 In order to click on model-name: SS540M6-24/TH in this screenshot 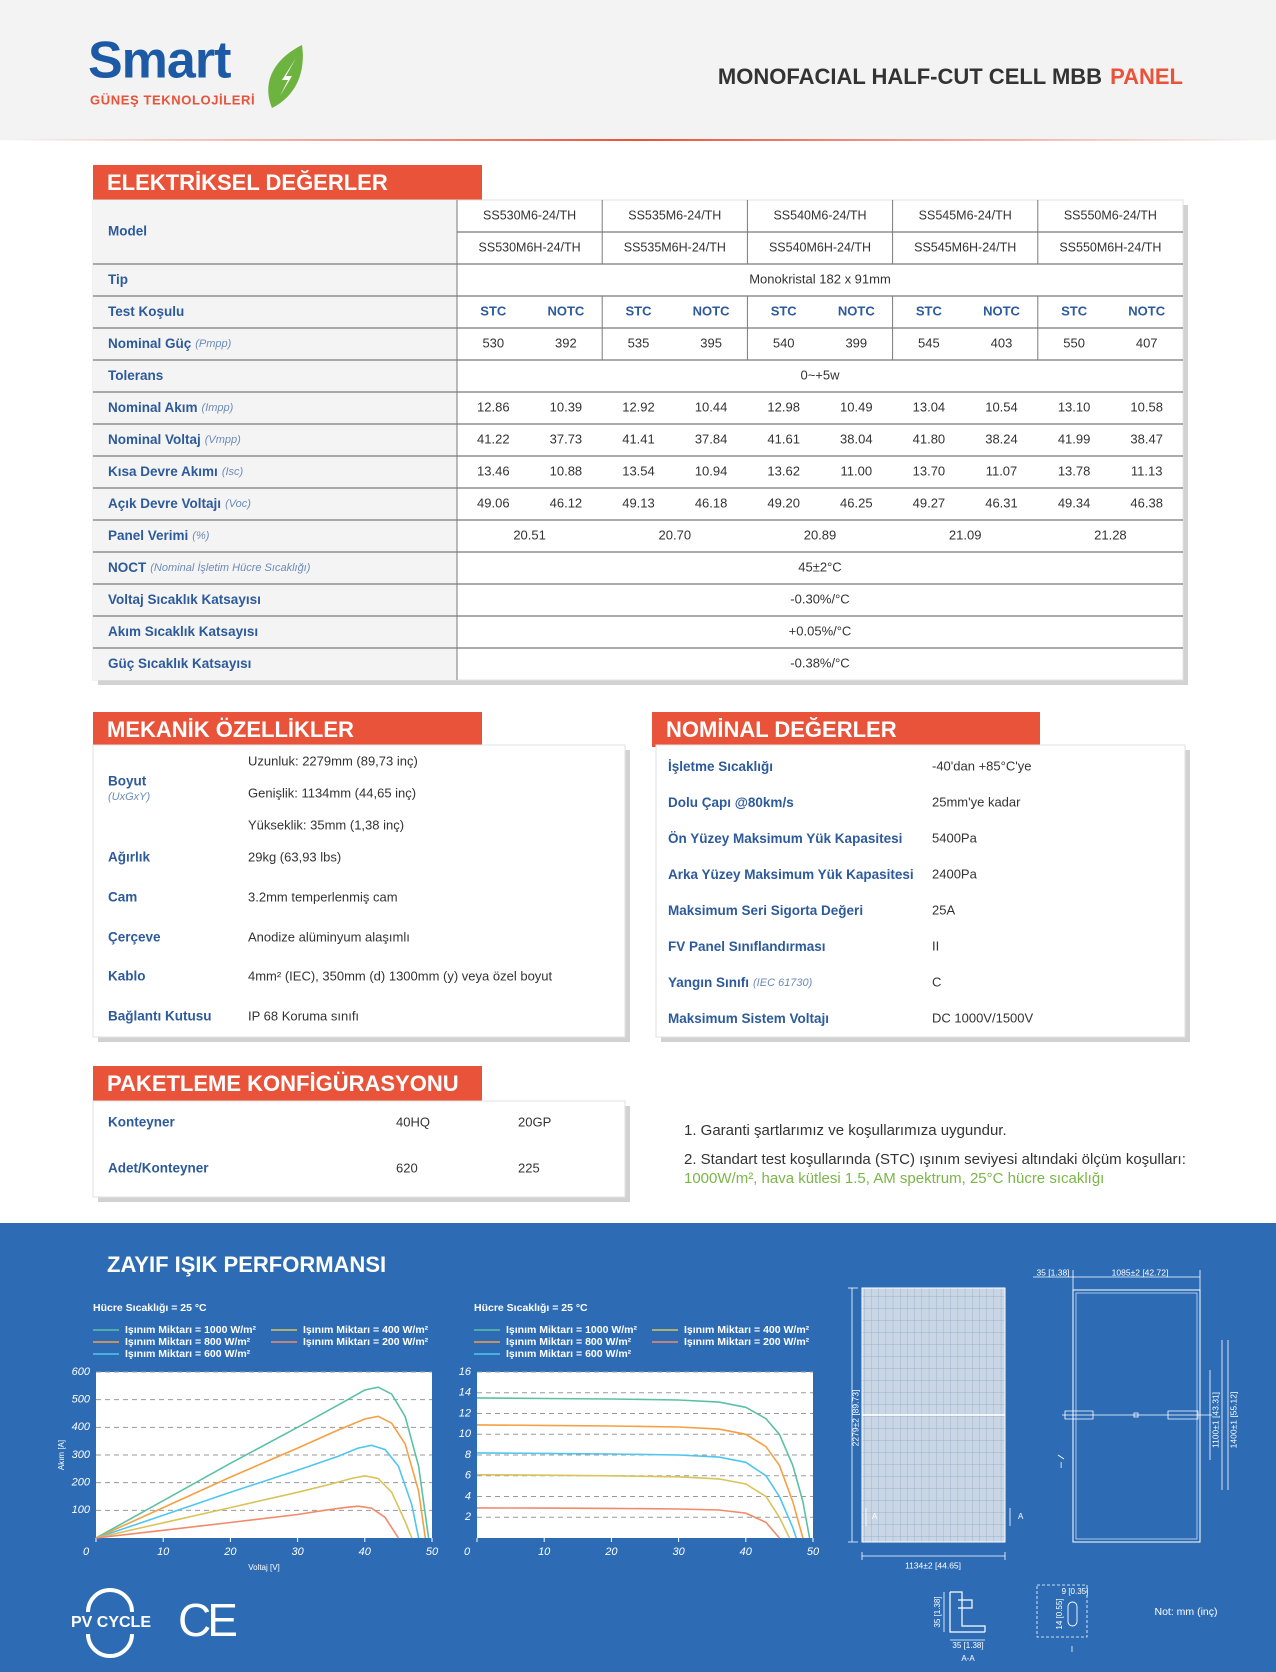, I will do `click(819, 215)`.